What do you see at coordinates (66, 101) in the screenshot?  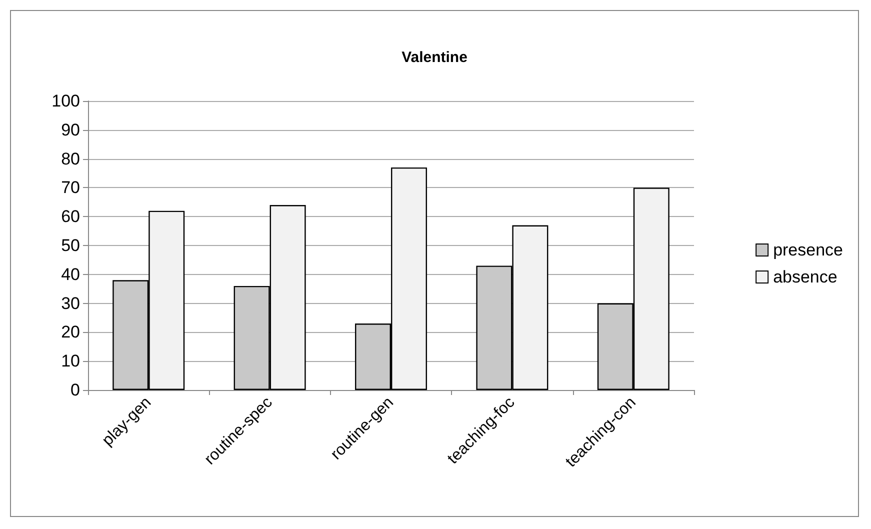 I see `y-tick-label: 100` at bounding box center [66, 101].